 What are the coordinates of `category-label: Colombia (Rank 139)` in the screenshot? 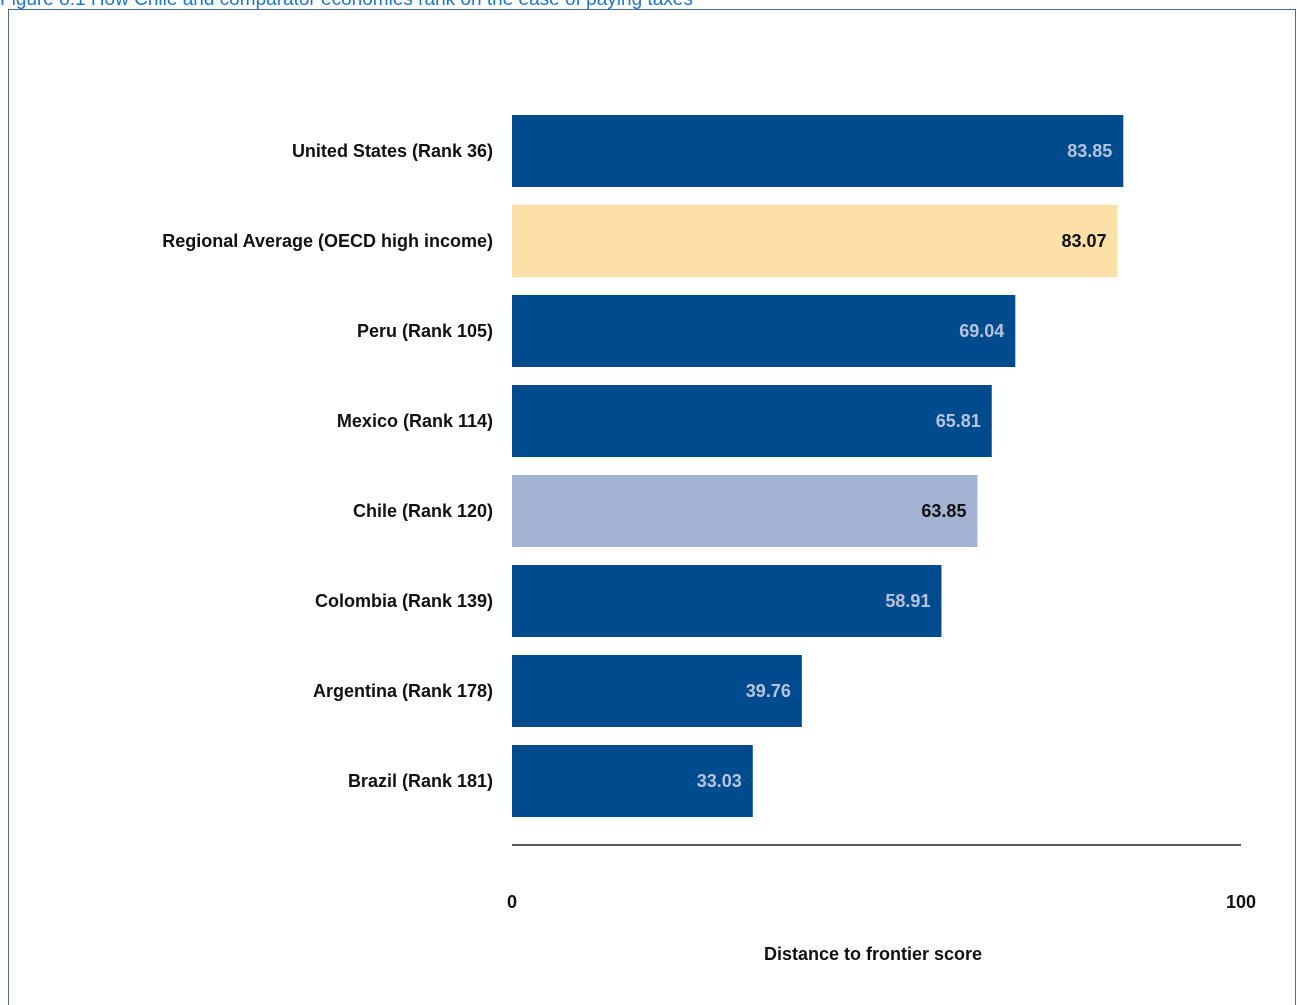 It's located at (404, 601).